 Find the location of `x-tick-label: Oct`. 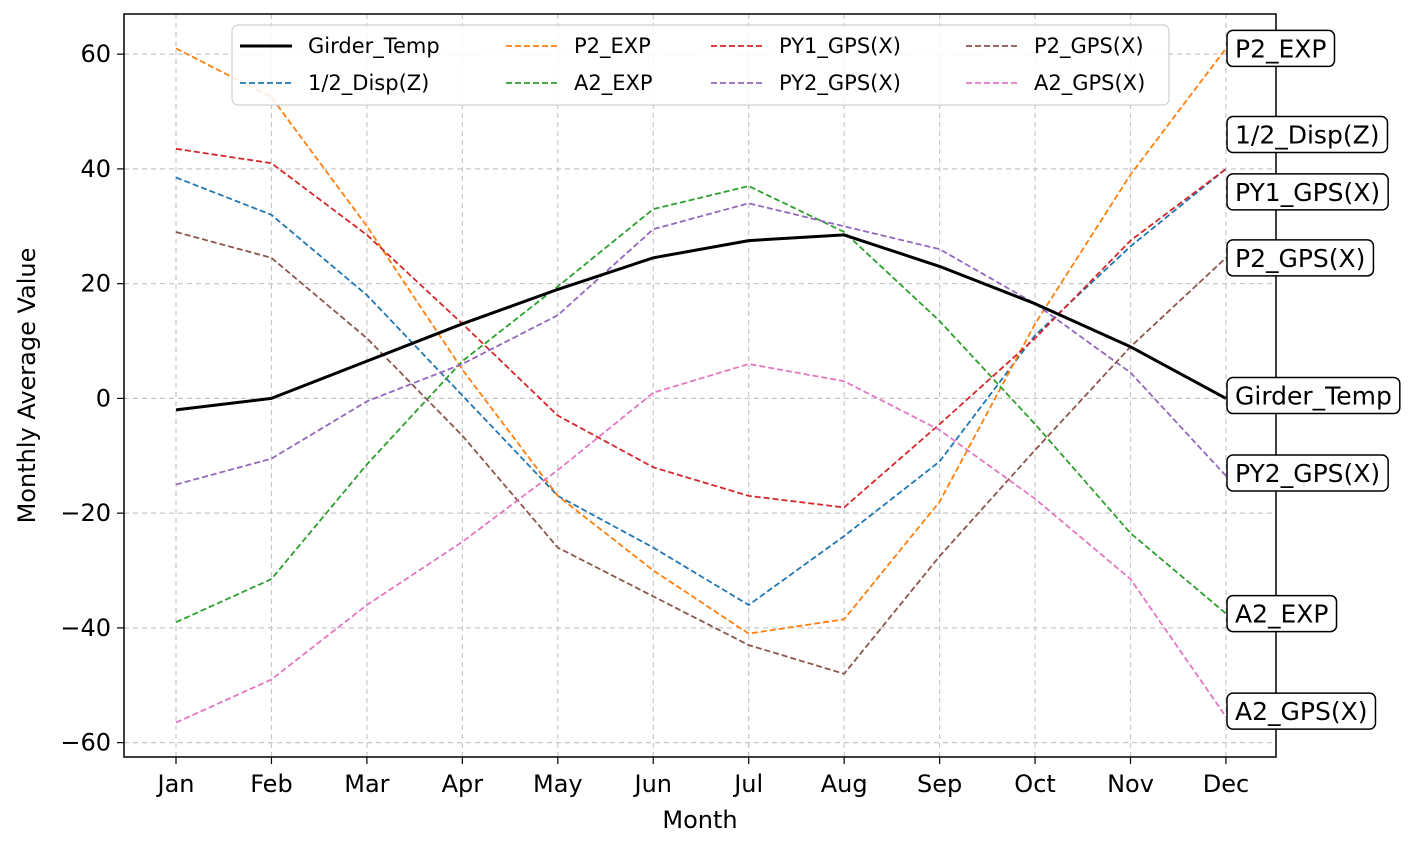

x-tick-label: Oct is located at coordinates (1035, 784).